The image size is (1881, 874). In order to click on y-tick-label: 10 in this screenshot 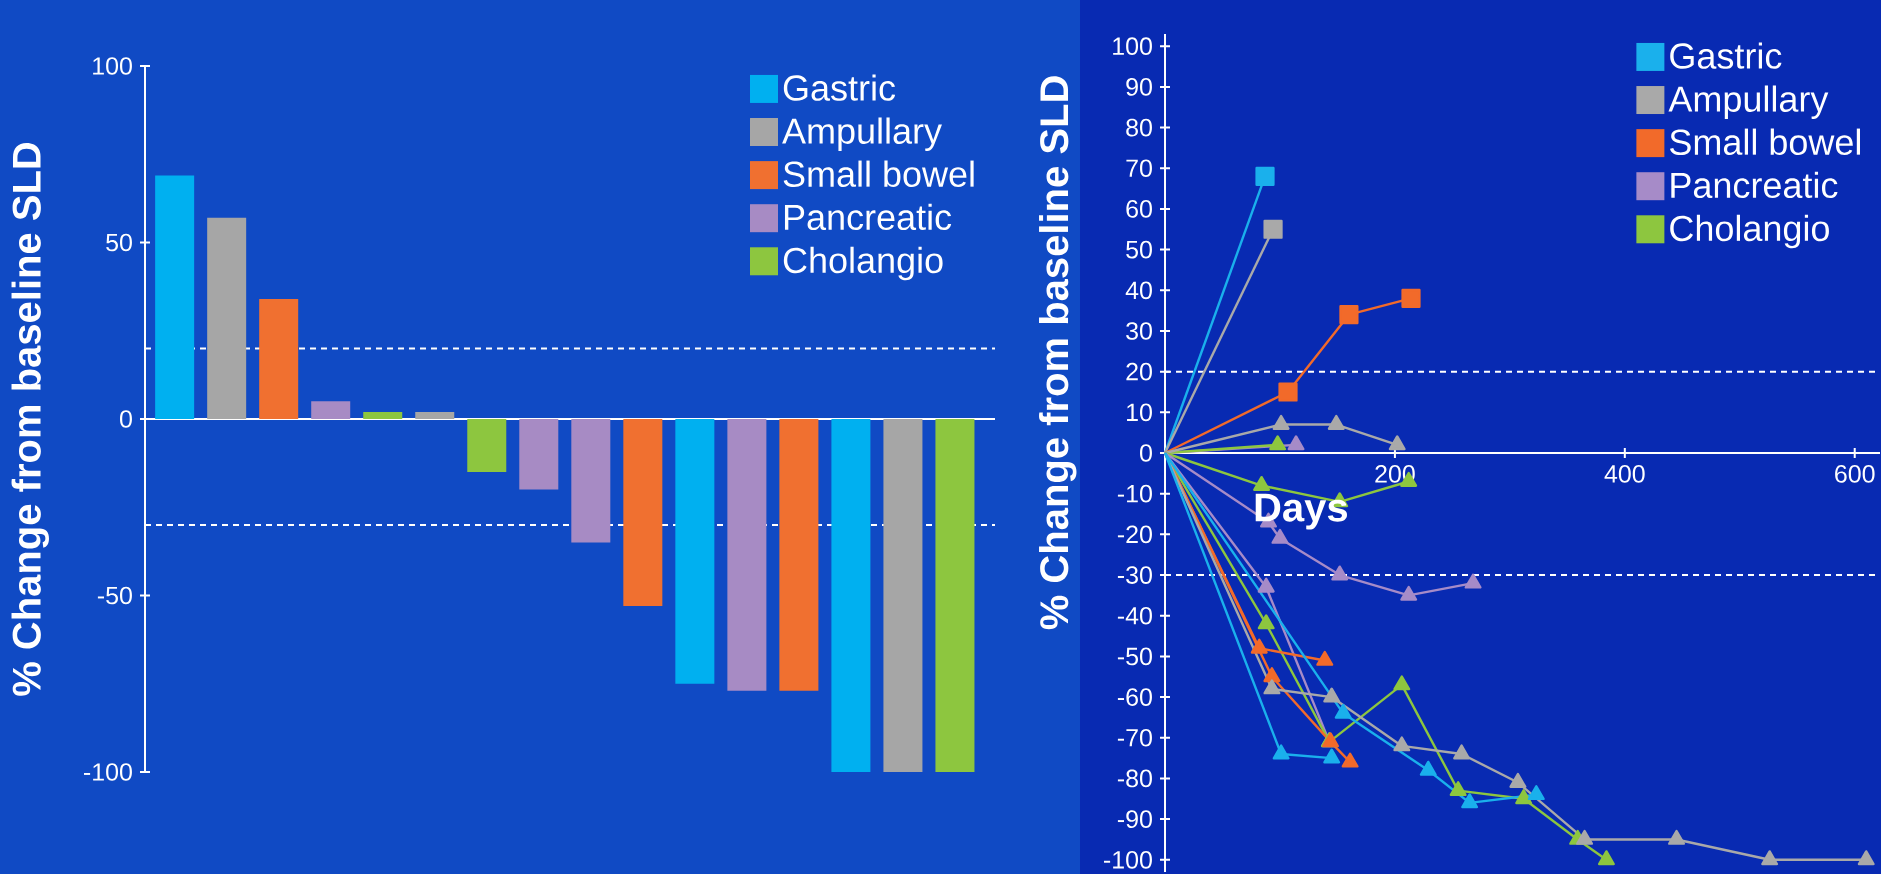, I will do `click(1139, 412)`.